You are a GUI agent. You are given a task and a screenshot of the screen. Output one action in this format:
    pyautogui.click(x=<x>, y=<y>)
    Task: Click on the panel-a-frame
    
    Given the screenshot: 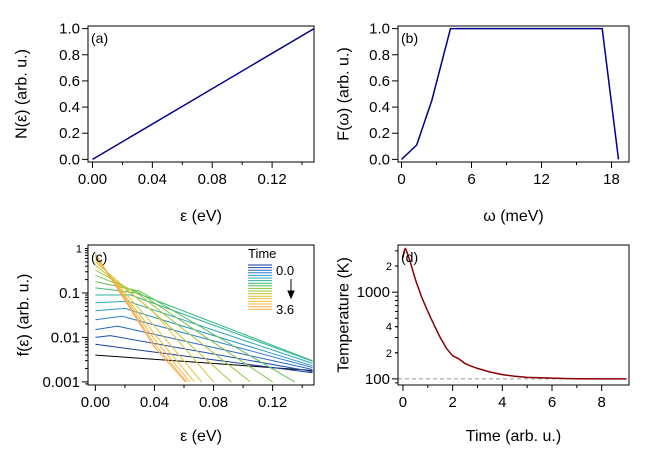 What is the action you would take?
    pyautogui.click(x=201, y=94)
    